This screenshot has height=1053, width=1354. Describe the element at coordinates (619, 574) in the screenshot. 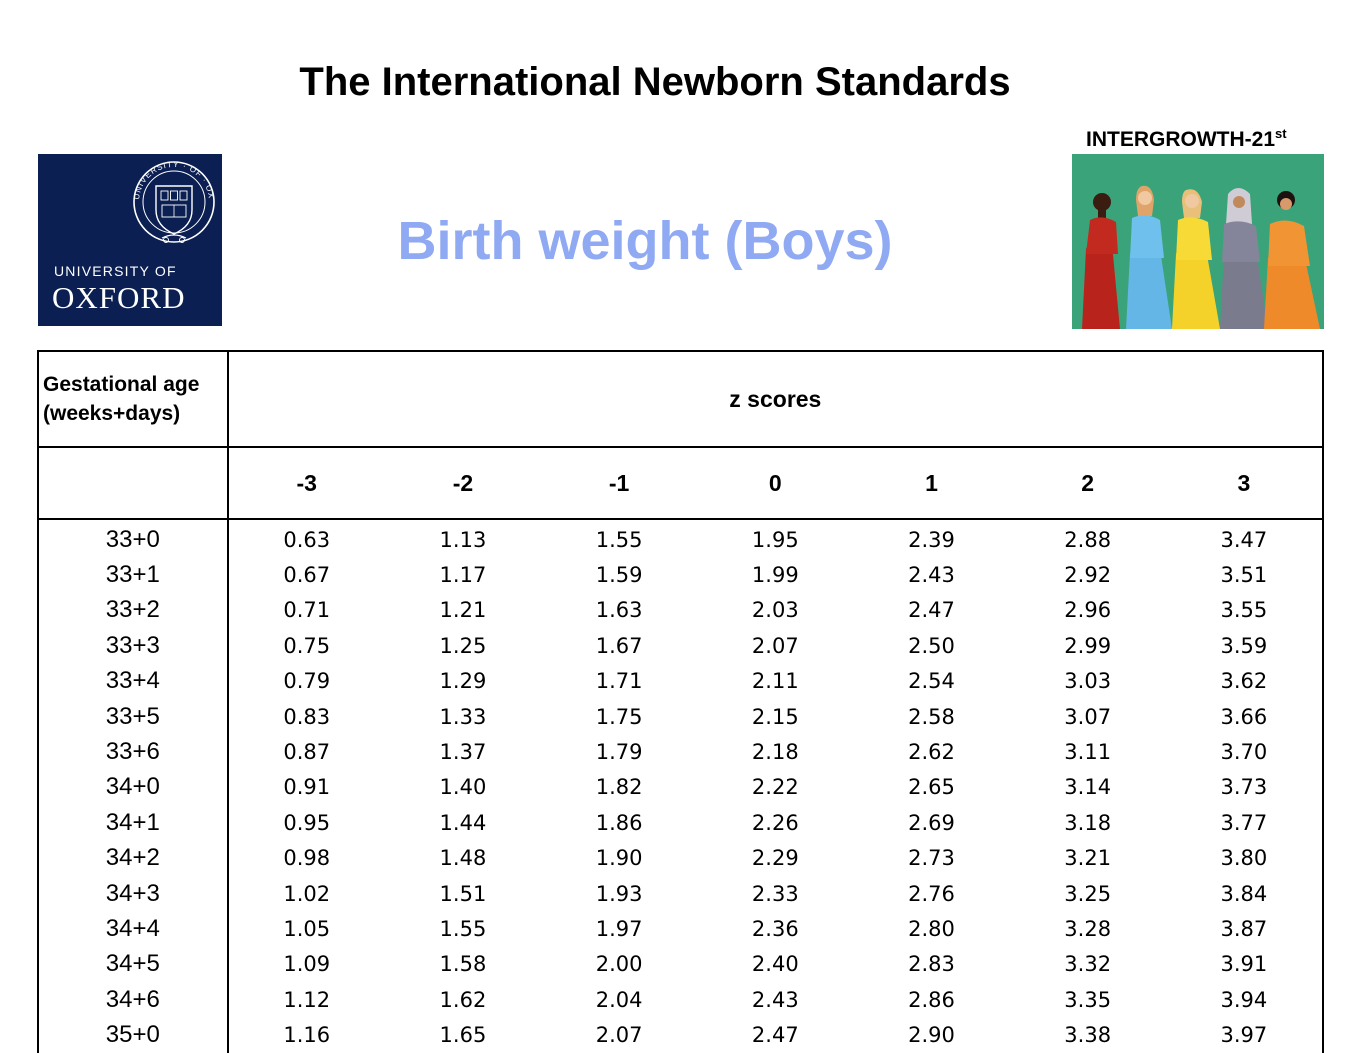

I see `weight-cell: 1.59` at that location.